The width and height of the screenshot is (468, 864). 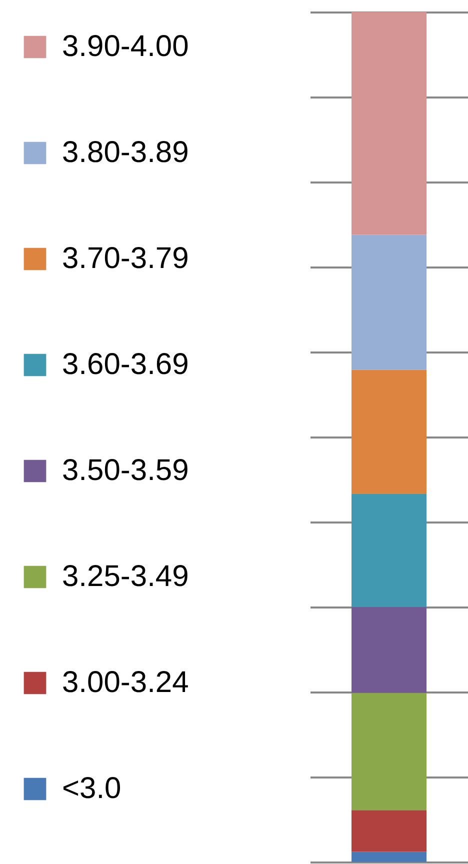 I want to click on legend-label: 3.50-3.59, so click(x=125, y=470).